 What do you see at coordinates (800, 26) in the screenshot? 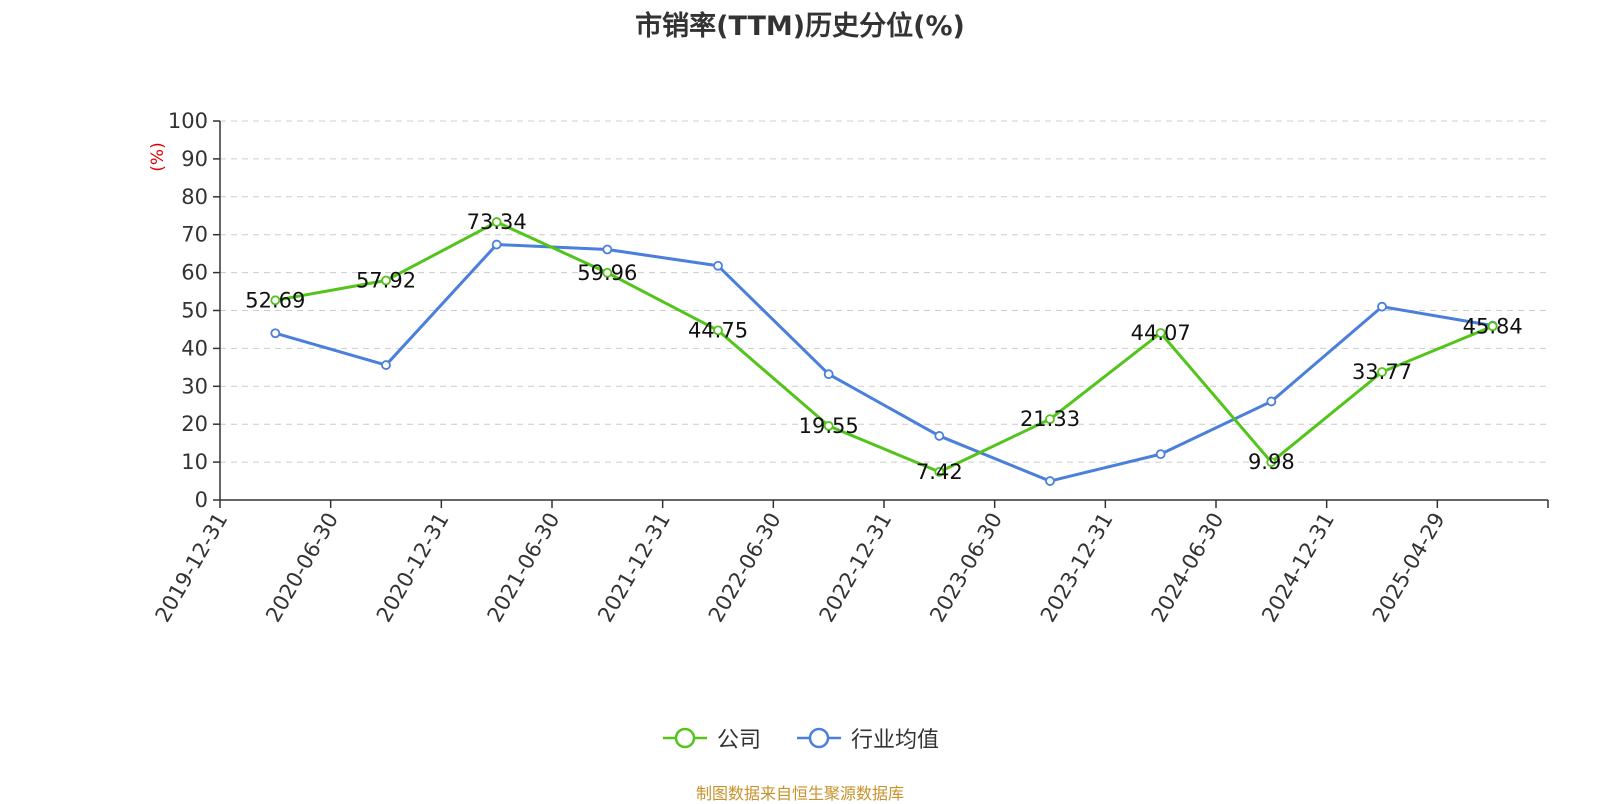
I see `chart-title: 市销率(TTM)历史分位(%)` at bounding box center [800, 26].